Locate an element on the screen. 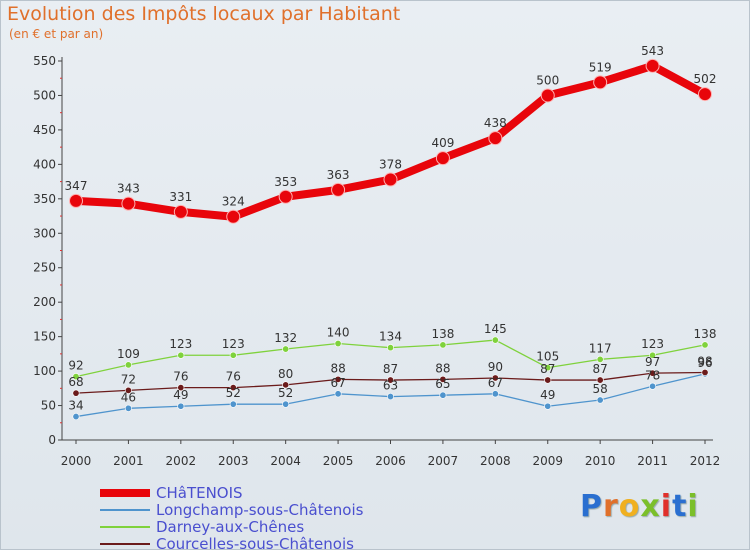 Image resolution: width=750 pixels, height=553 pixels. logo-letter: o is located at coordinates (629, 506).